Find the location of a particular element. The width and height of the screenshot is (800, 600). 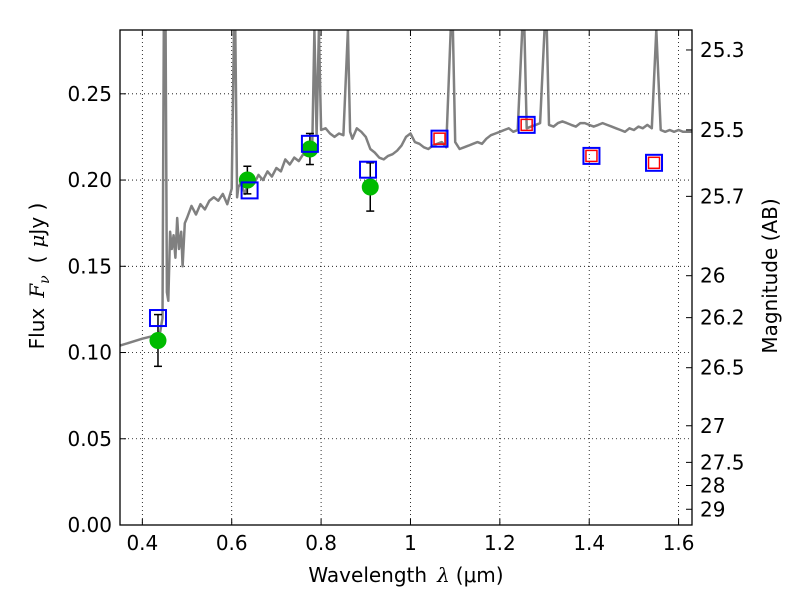

x-tick-label: 0.6 is located at coordinates (232, 543).